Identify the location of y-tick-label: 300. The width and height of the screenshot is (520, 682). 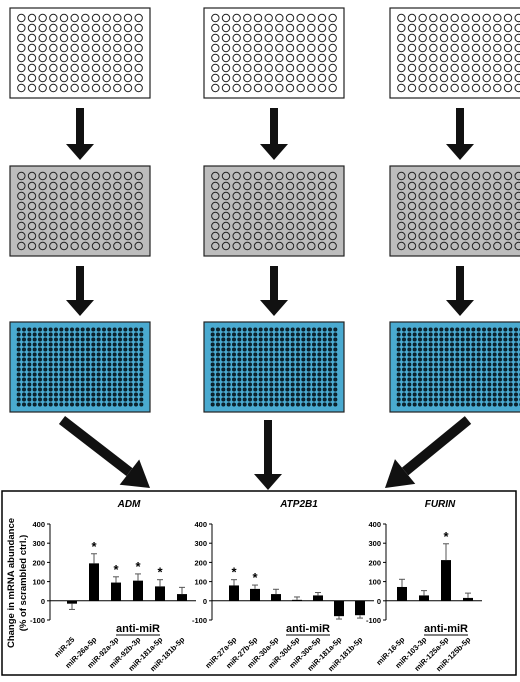
(200, 543).